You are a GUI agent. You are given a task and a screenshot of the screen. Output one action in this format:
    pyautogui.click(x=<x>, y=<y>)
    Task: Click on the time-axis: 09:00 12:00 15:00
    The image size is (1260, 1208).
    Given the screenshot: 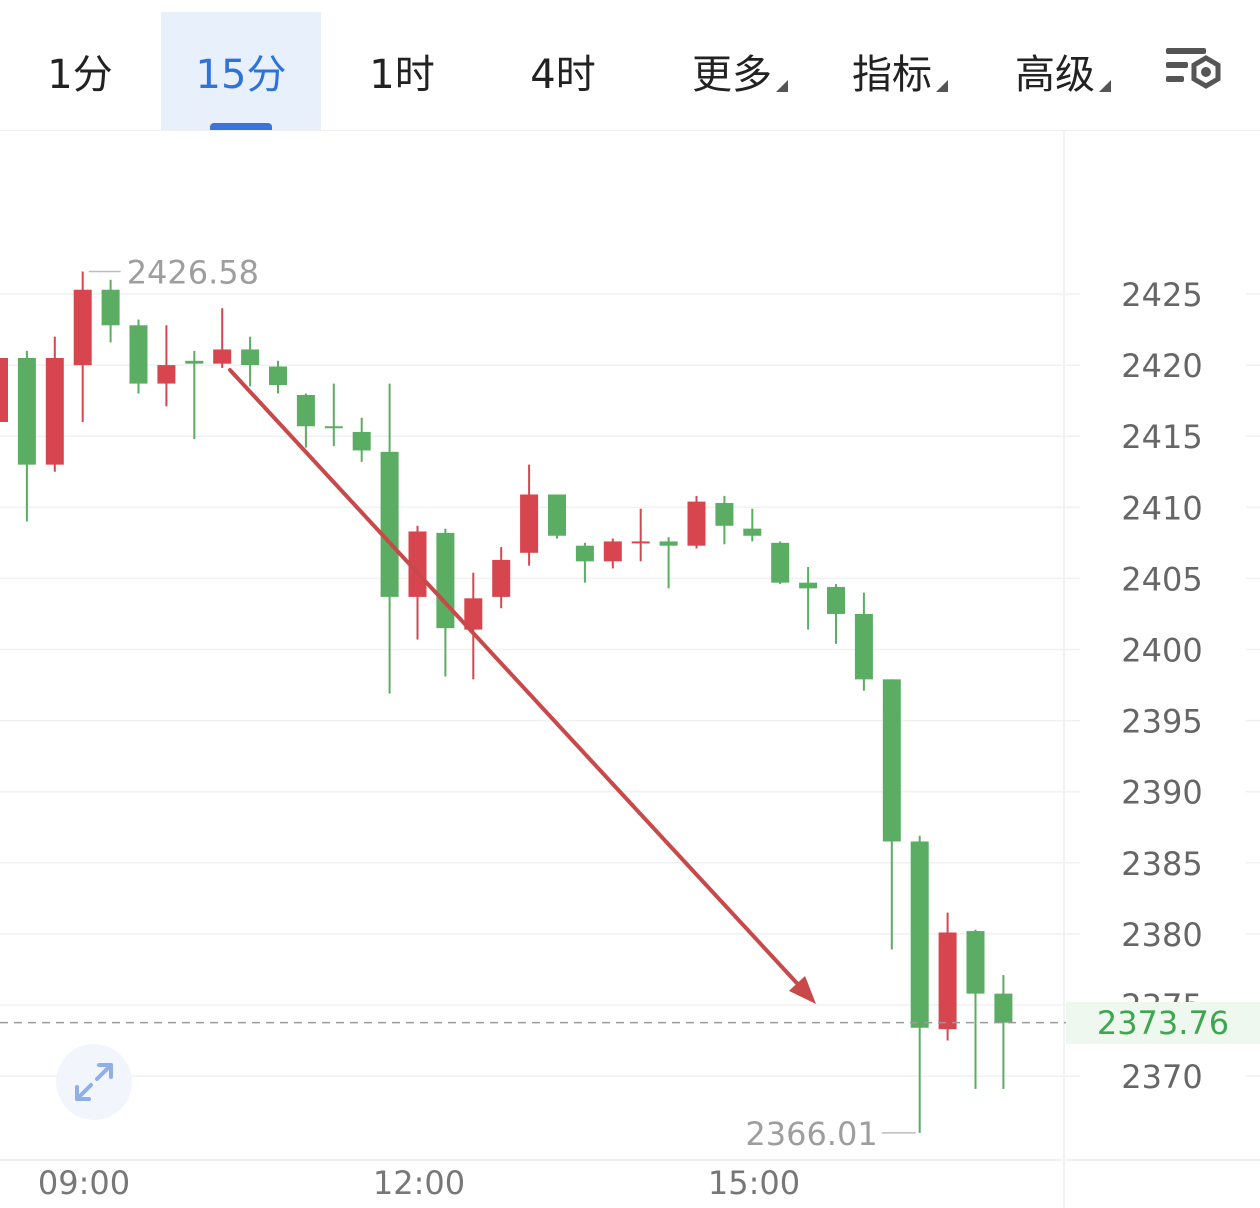 What is the action you would take?
    pyautogui.click(x=419, y=1183)
    